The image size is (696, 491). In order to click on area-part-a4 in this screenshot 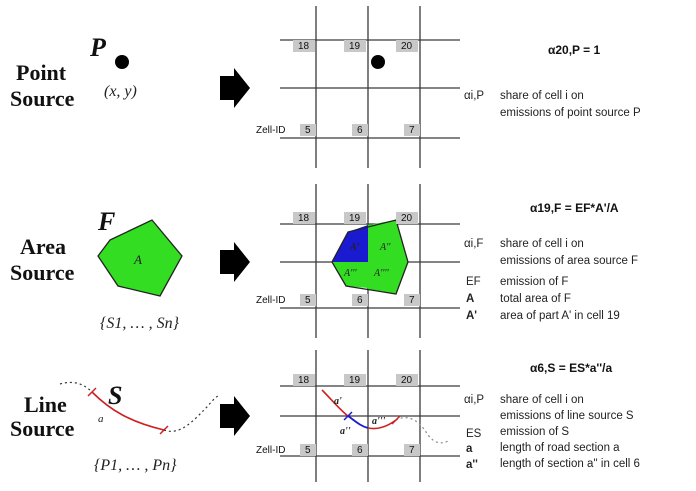, I will do `click(388, 278)`.